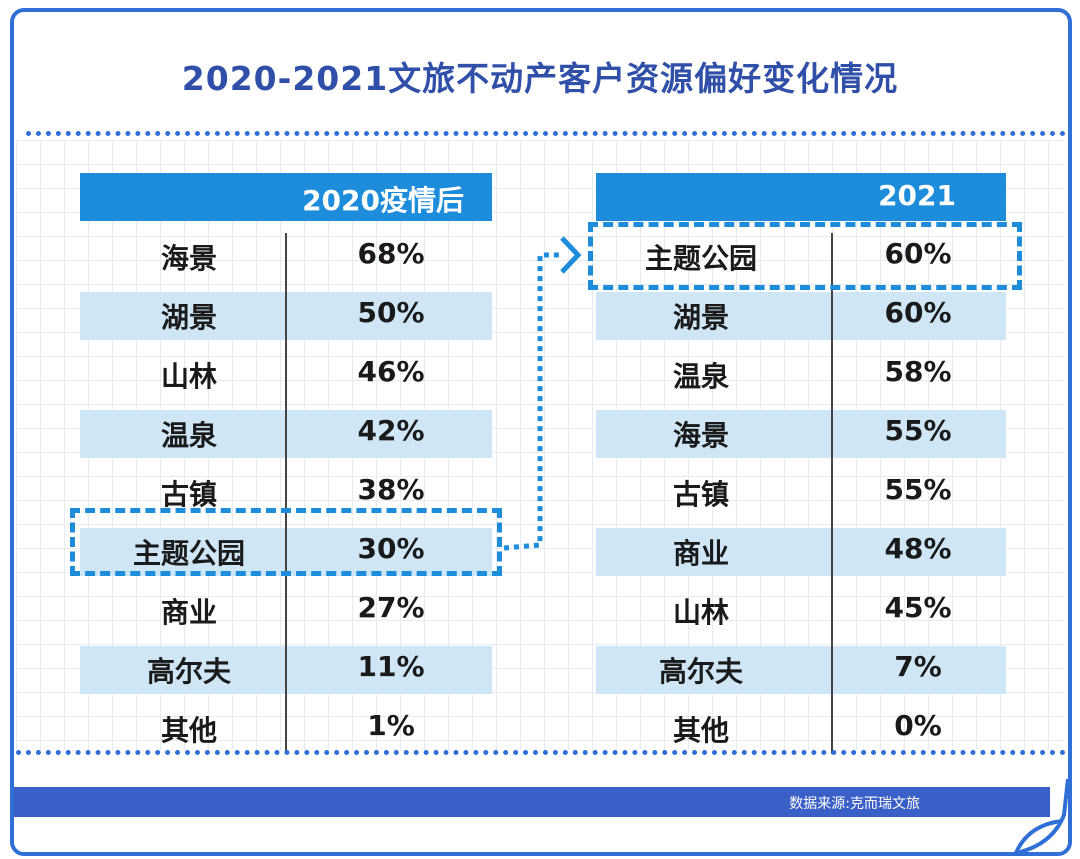 This screenshot has width=1080, height=859. What do you see at coordinates (918, 548) in the screenshot?
I see `row-percentage: 48%` at bounding box center [918, 548].